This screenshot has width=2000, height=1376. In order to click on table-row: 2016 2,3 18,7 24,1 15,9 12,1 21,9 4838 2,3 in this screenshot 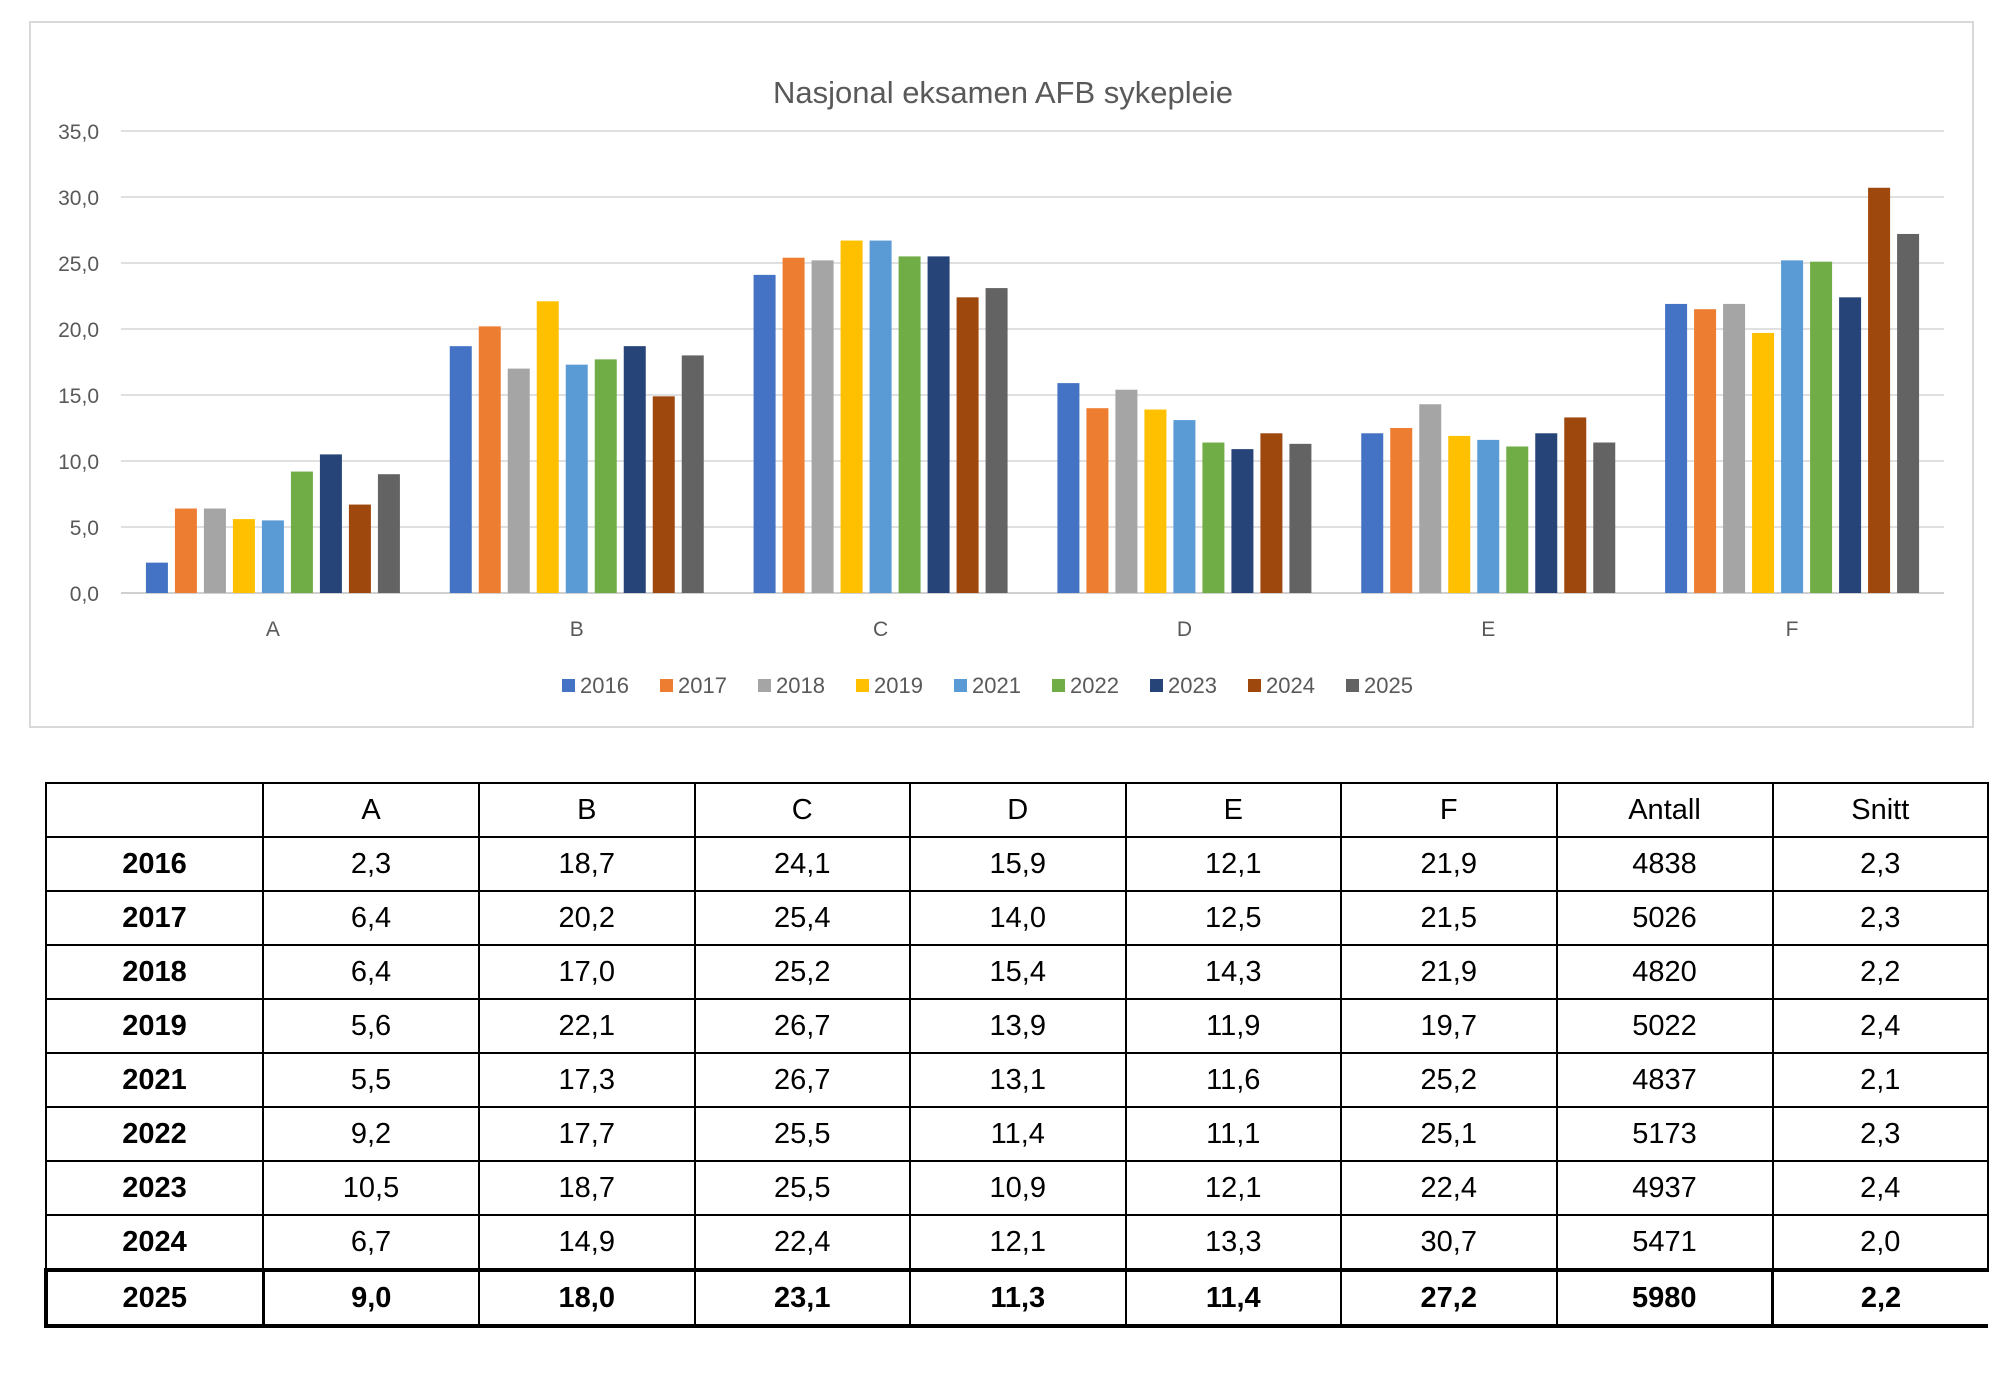, I will do `click(1017, 864)`.